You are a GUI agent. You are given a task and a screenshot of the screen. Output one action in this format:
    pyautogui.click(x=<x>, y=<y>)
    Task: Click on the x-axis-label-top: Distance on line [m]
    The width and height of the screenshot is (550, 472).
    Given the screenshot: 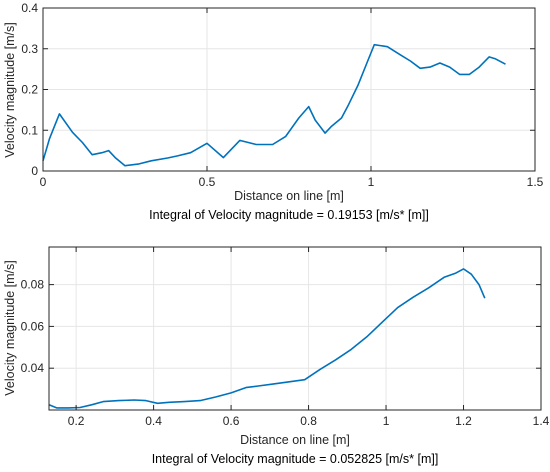 What is the action you would take?
    pyautogui.click(x=289, y=196)
    